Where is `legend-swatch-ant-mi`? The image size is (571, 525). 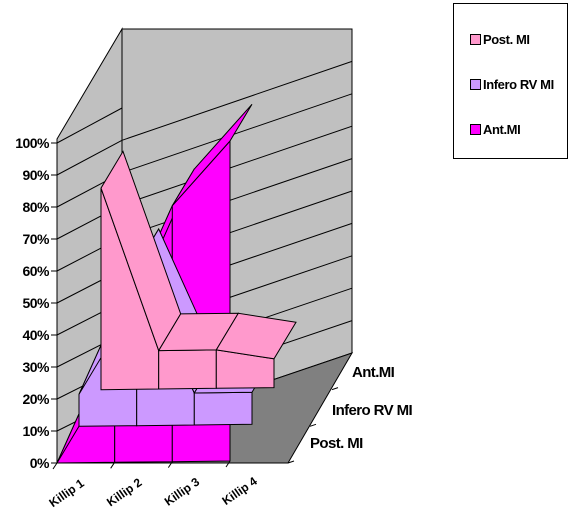 legend-swatch-ant-mi is located at coordinates (475, 129).